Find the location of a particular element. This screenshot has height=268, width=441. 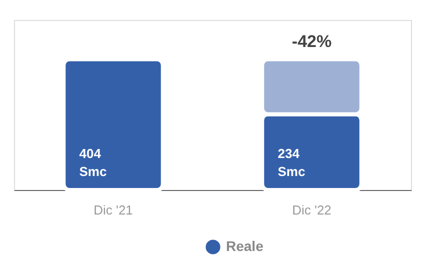

x-tick-label: Dic '22 is located at coordinates (312, 210).